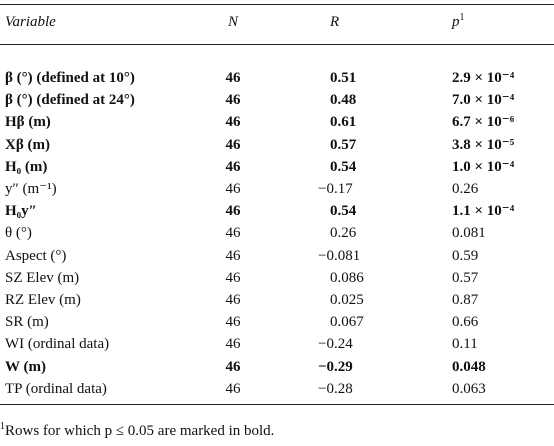 The height and width of the screenshot is (446, 554). What do you see at coordinates (458, 21) in the screenshot?
I see `header-cell: p1` at bounding box center [458, 21].